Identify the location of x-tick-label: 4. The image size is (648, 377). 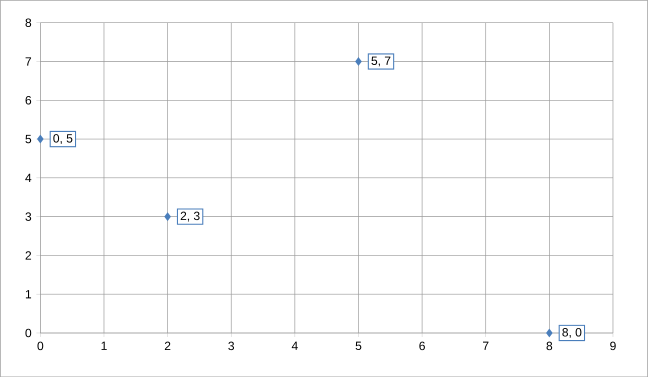
(295, 346).